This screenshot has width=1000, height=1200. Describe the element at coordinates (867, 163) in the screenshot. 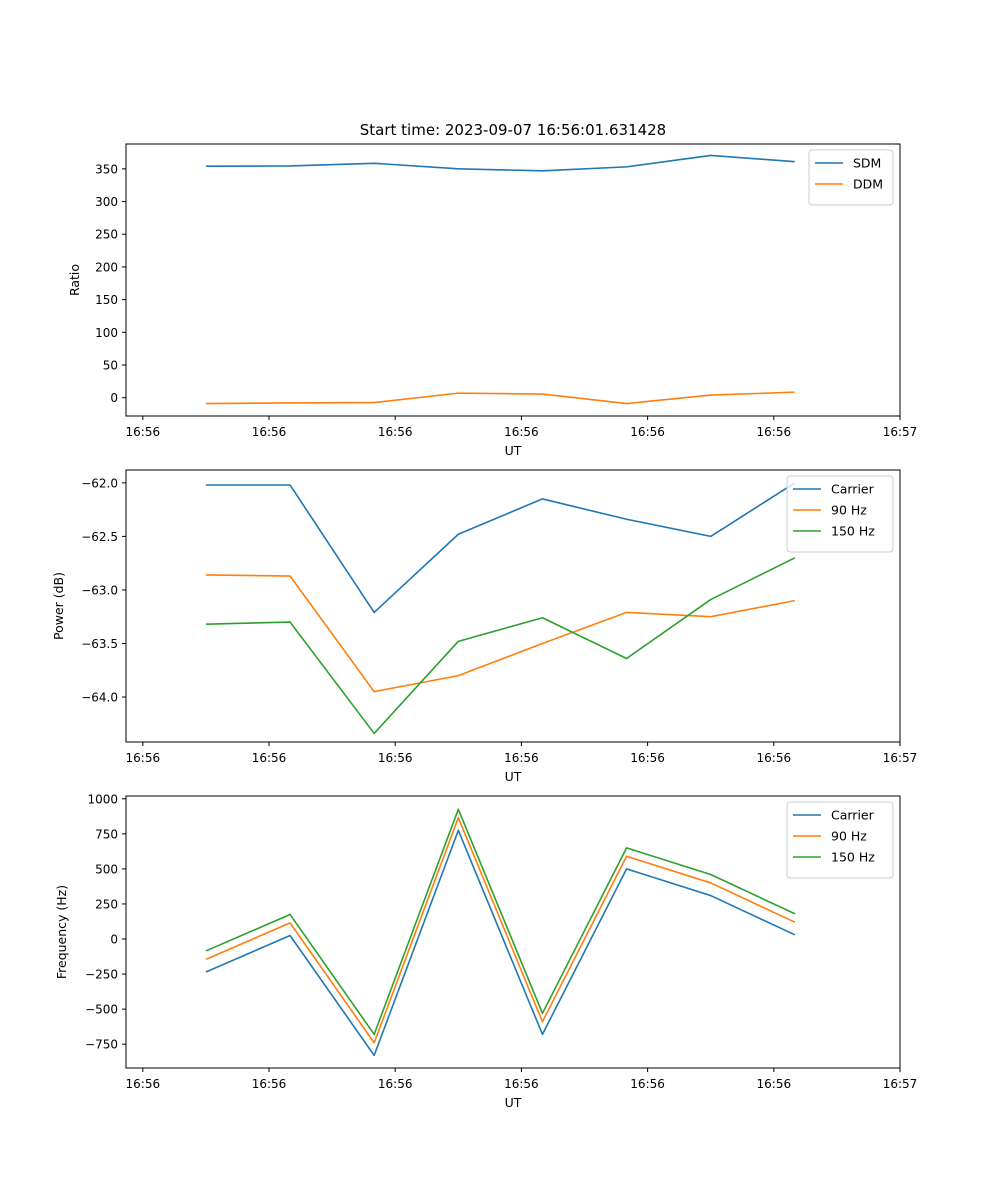

I see `legend-label: SDM` at that location.